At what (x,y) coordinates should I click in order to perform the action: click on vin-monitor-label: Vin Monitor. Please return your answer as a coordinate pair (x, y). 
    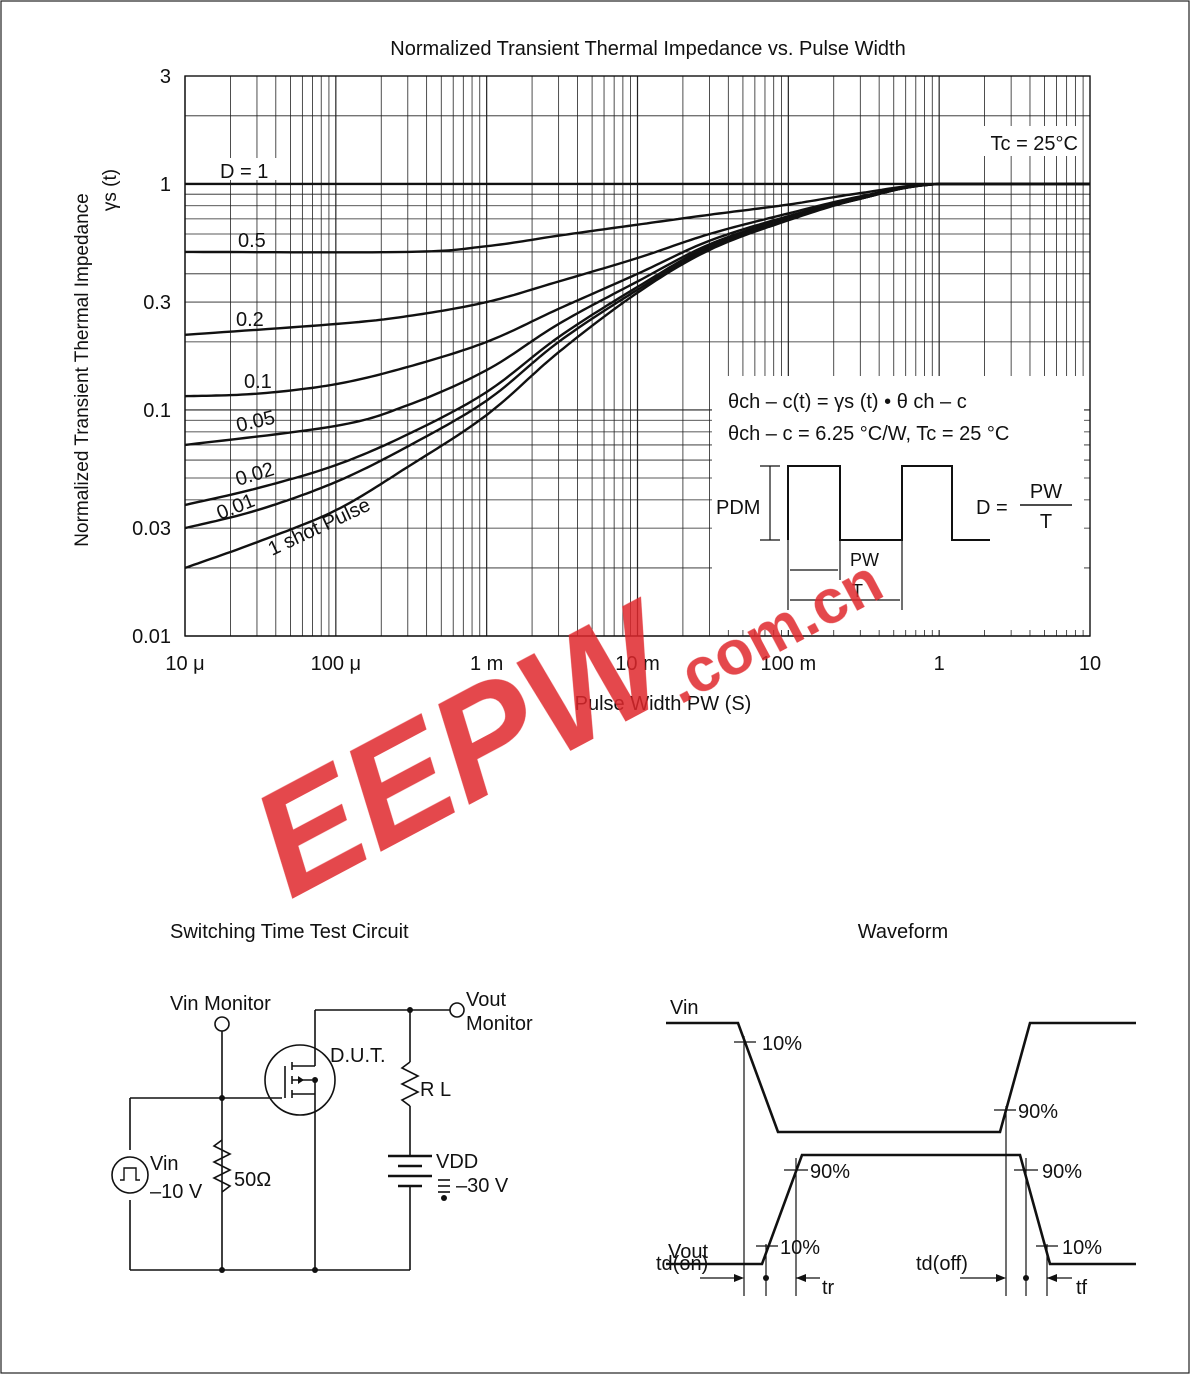
    Looking at the image, I should click on (220, 1004).